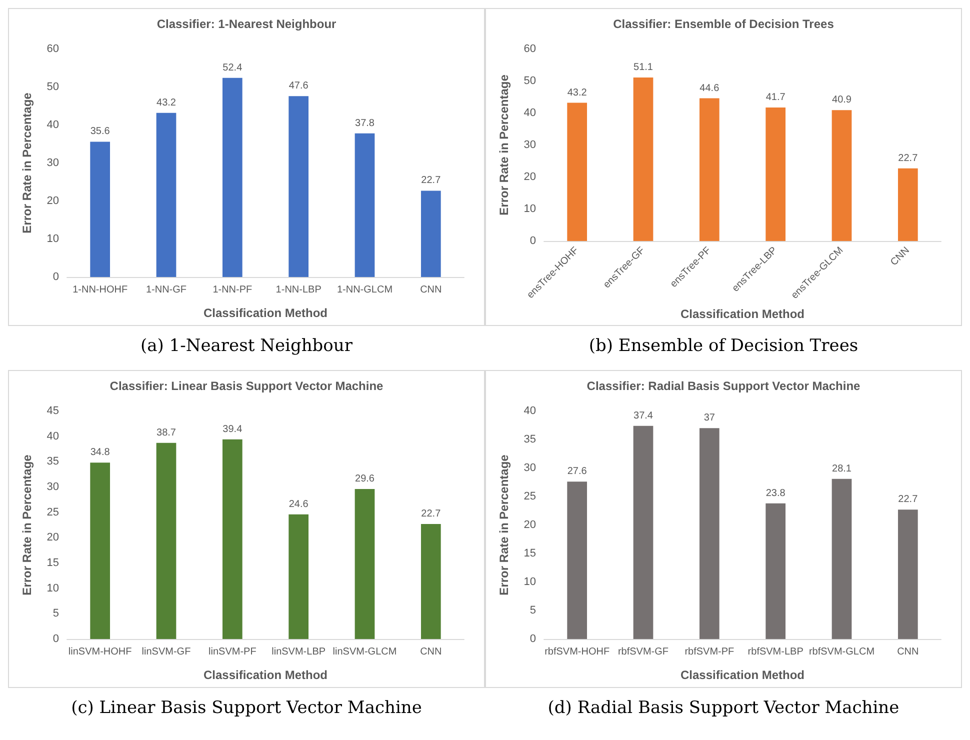  I want to click on x-tick-label: linSVM-GF, so click(166, 652).